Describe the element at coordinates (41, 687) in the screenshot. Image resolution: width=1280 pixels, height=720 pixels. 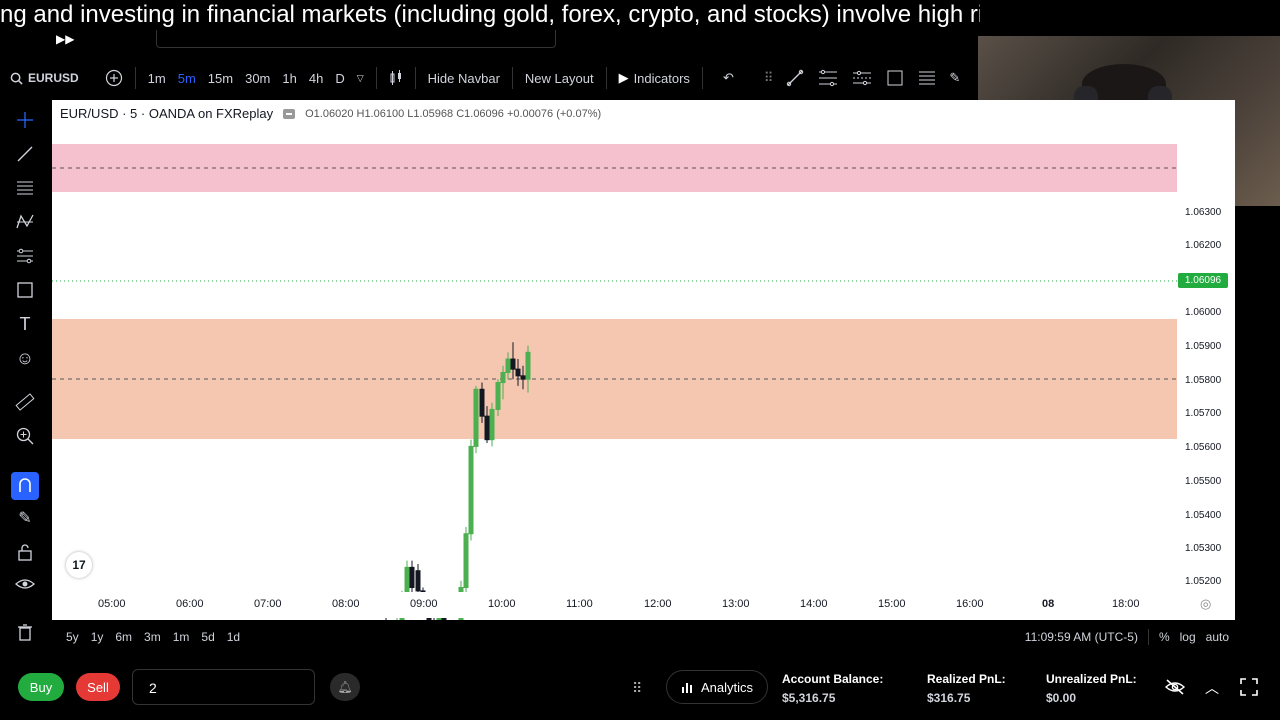
I see `buy-button: Buy` at that location.